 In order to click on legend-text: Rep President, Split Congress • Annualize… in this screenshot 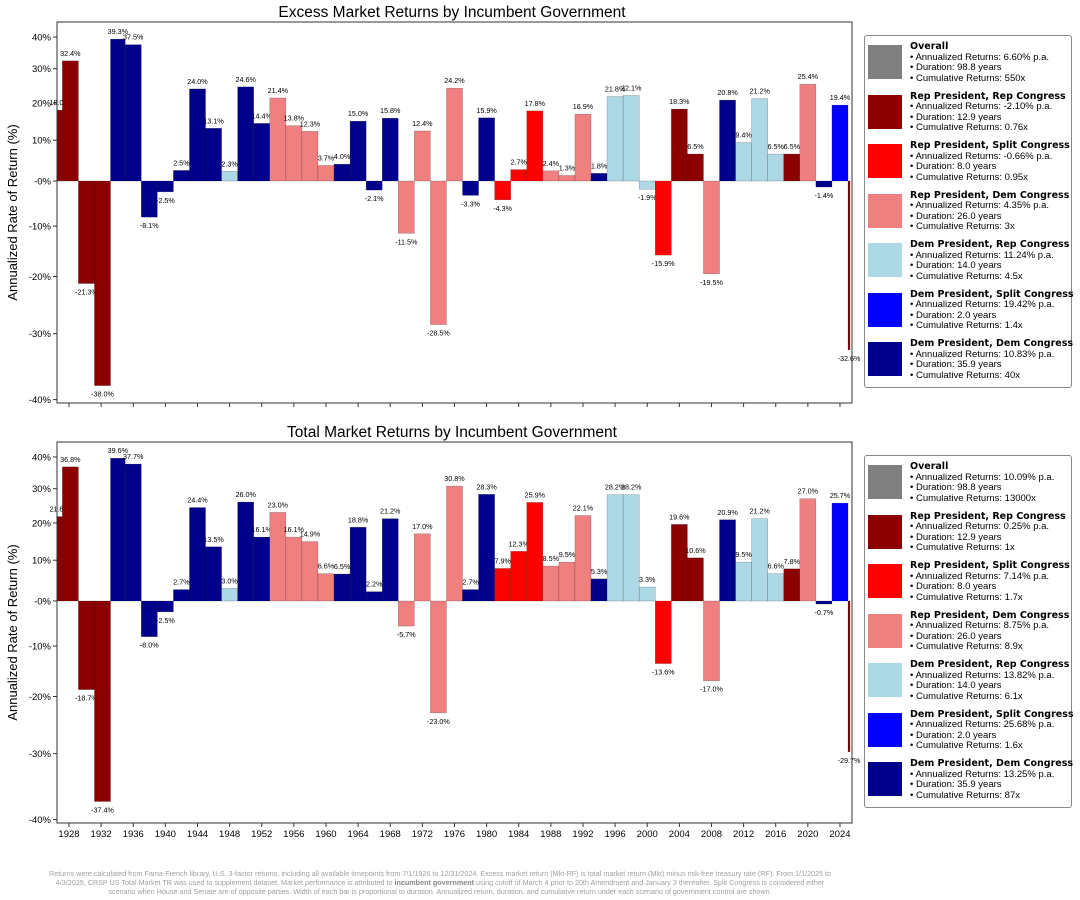, I will do `click(990, 581)`.